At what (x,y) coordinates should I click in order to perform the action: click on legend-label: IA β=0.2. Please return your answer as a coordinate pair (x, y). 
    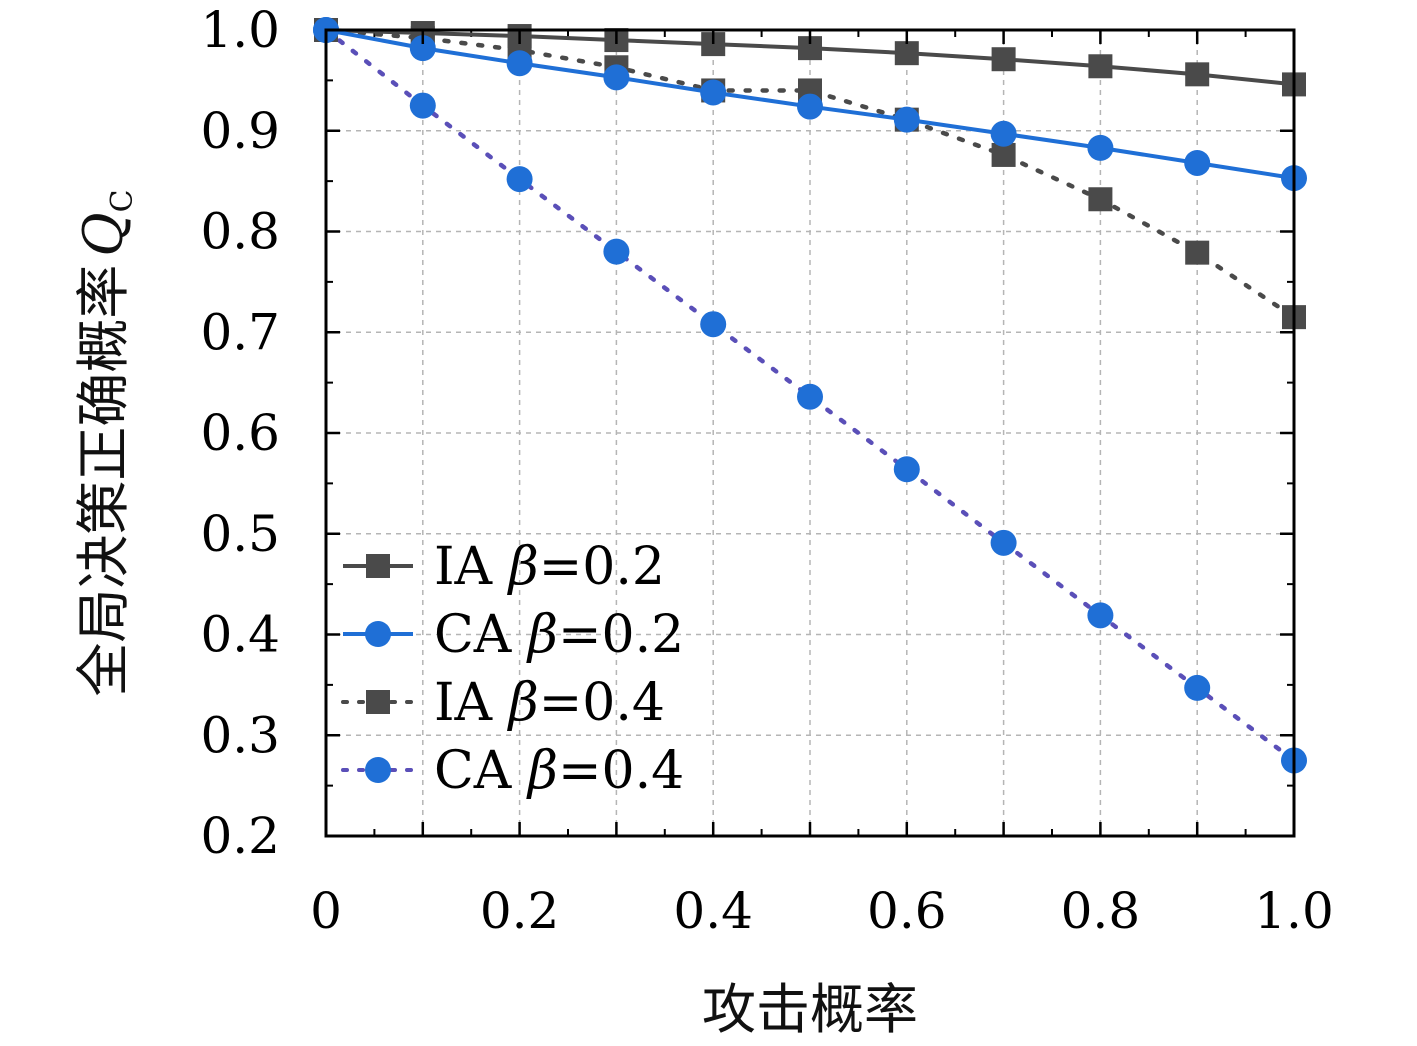
    Looking at the image, I should click on (549, 567).